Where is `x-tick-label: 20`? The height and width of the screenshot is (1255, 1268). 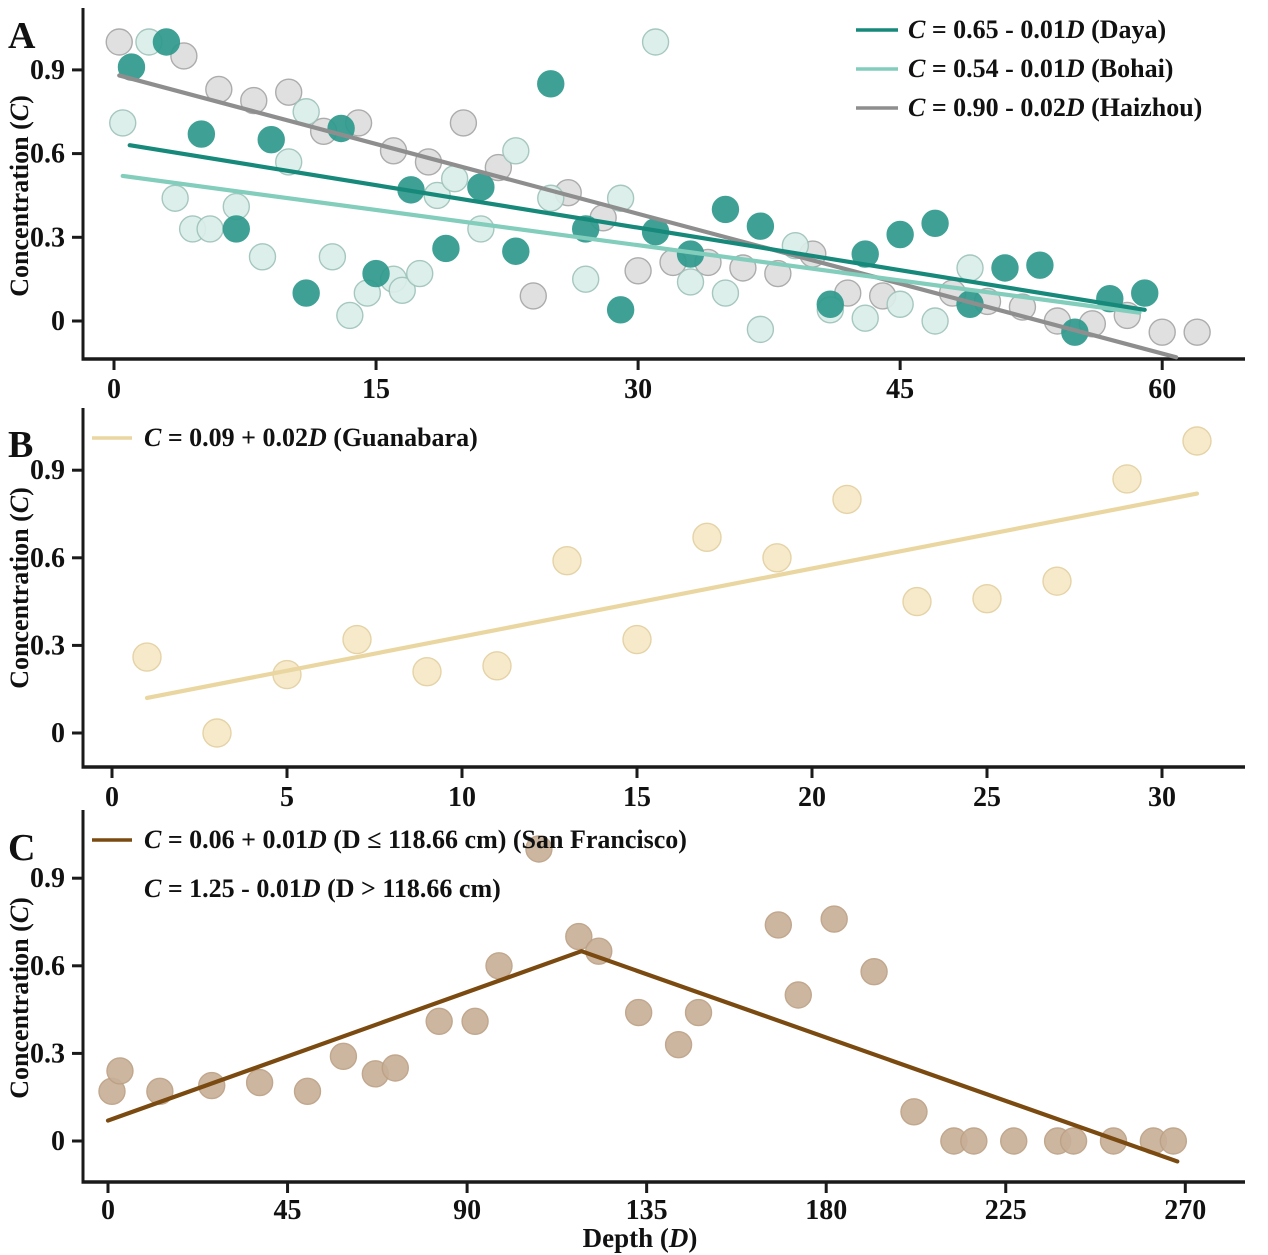
x-tick-label: 20 is located at coordinates (812, 797).